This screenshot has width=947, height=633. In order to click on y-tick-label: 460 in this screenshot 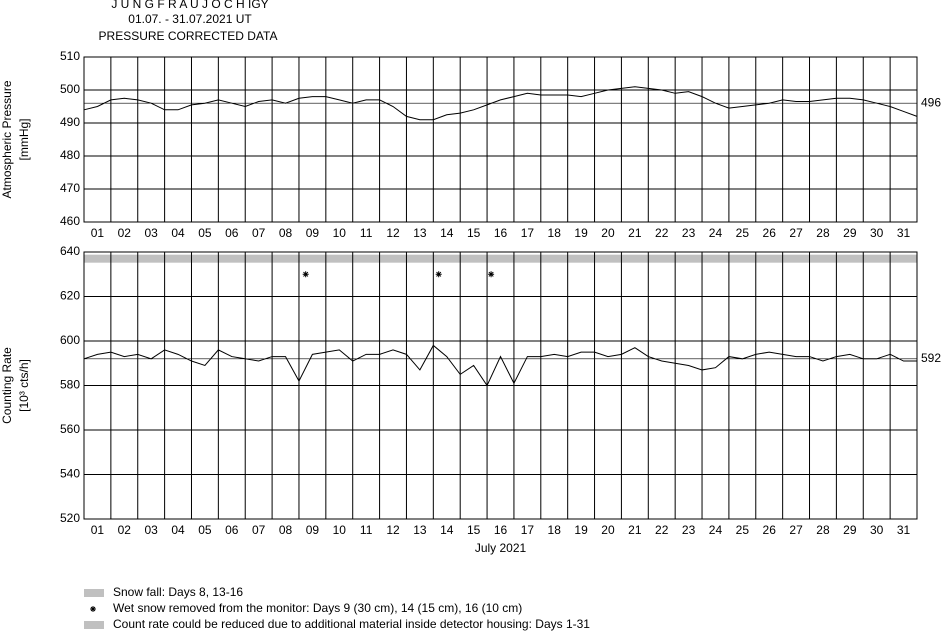, I will do `click(70, 221)`.